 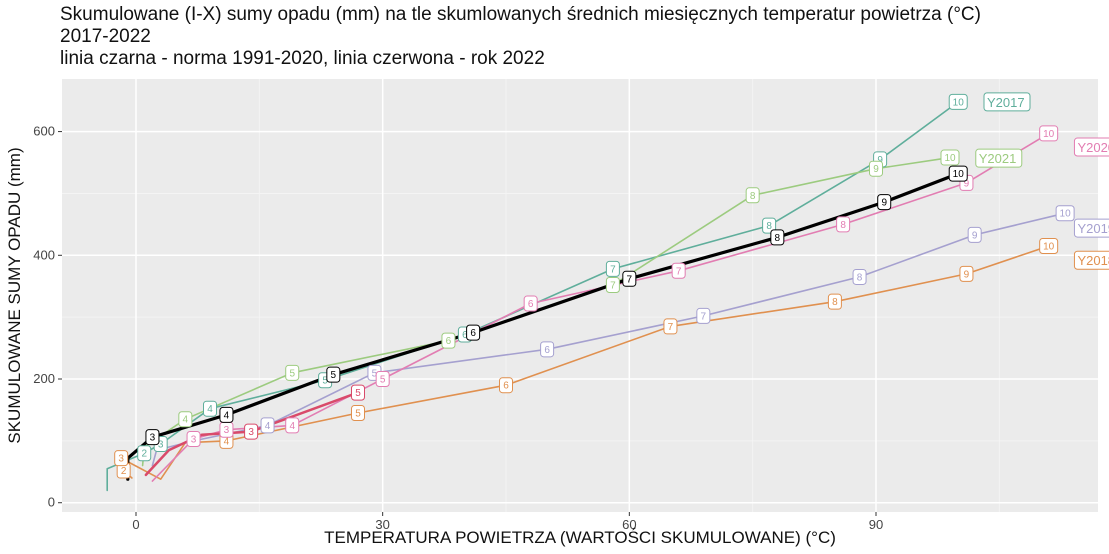 I want to click on series-label-y2018: Y2018, so click(x=1093, y=260).